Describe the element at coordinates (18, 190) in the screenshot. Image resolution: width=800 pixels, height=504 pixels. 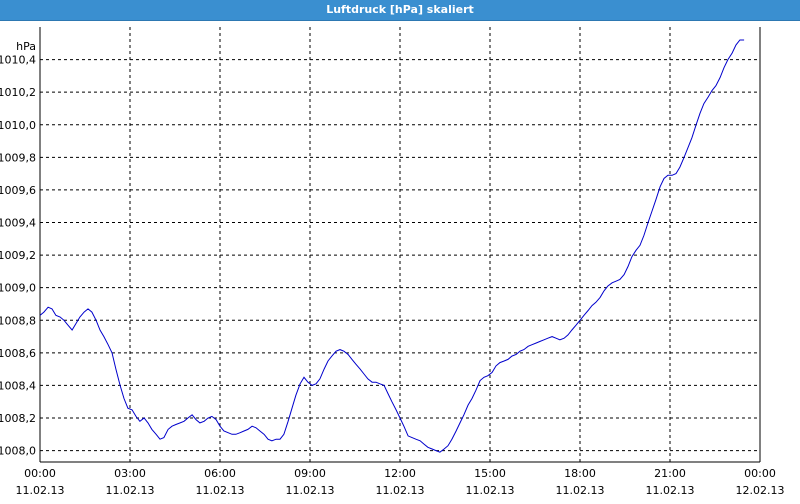
I see `y-tick-label: 1009,6` at that location.